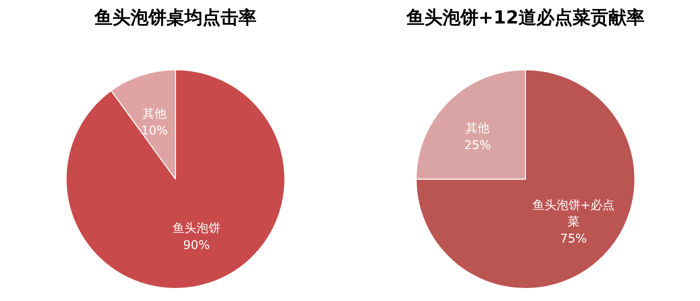 This screenshot has width=700, height=301. Describe the element at coordinates (196, 227) in the screenshot. I see `slice-label: 鱼头泡饼` at that location.